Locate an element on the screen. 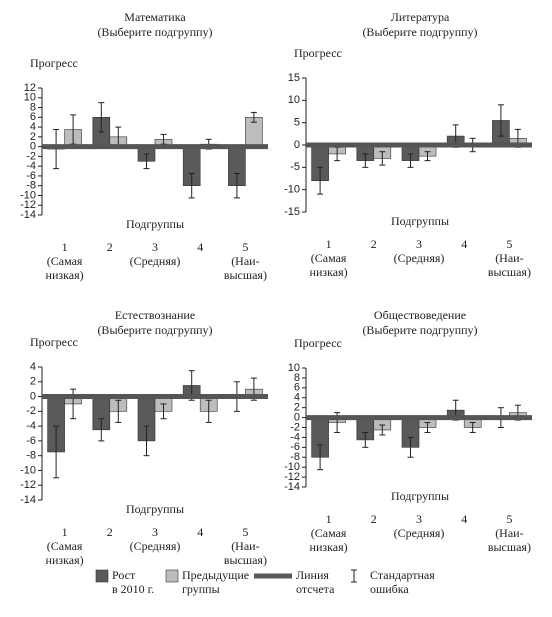 The width and height of the screenshot is (552, 617). y-tick-label: 15 is located at coordinates (294, 78).